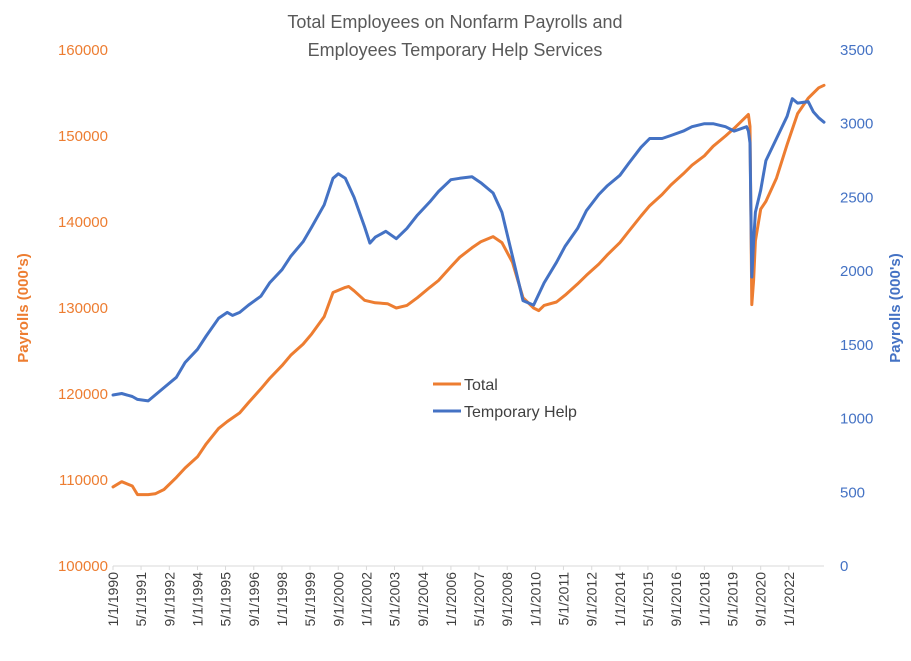 The image size is (911, 661). I want to click on x-tick-label: 9/1/2000, so click(338, 599).